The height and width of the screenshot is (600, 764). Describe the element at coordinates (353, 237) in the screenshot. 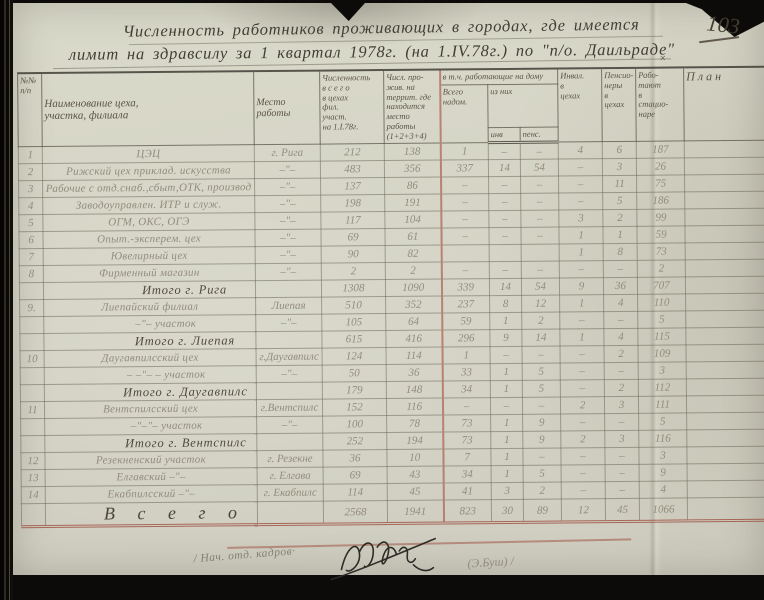

I see `cell-c4: 69` at that location.